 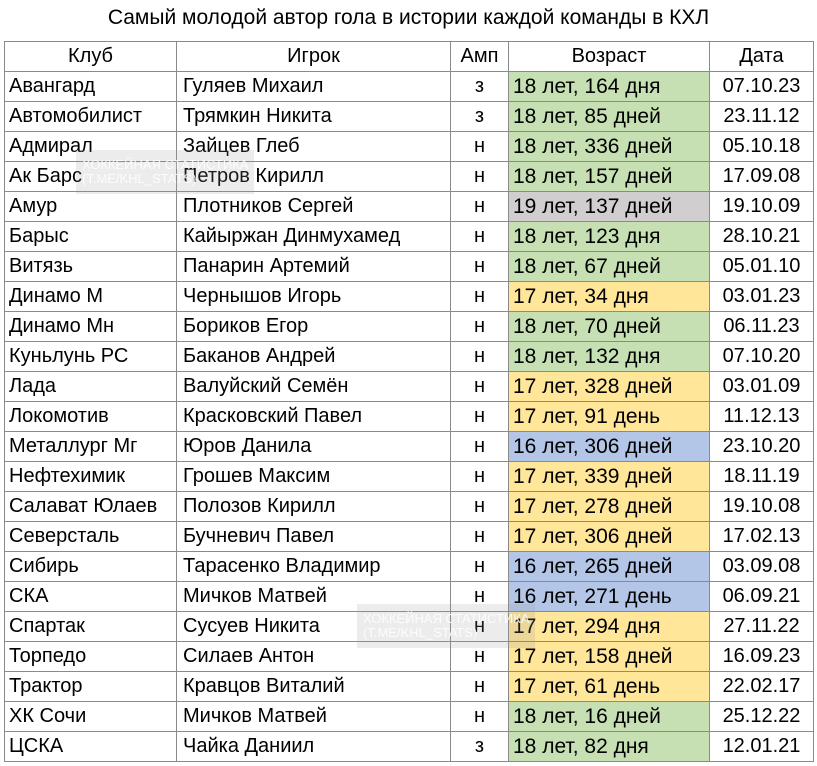 I want to click on club-cell: Нефтехимик, so click(x=90, y=476).